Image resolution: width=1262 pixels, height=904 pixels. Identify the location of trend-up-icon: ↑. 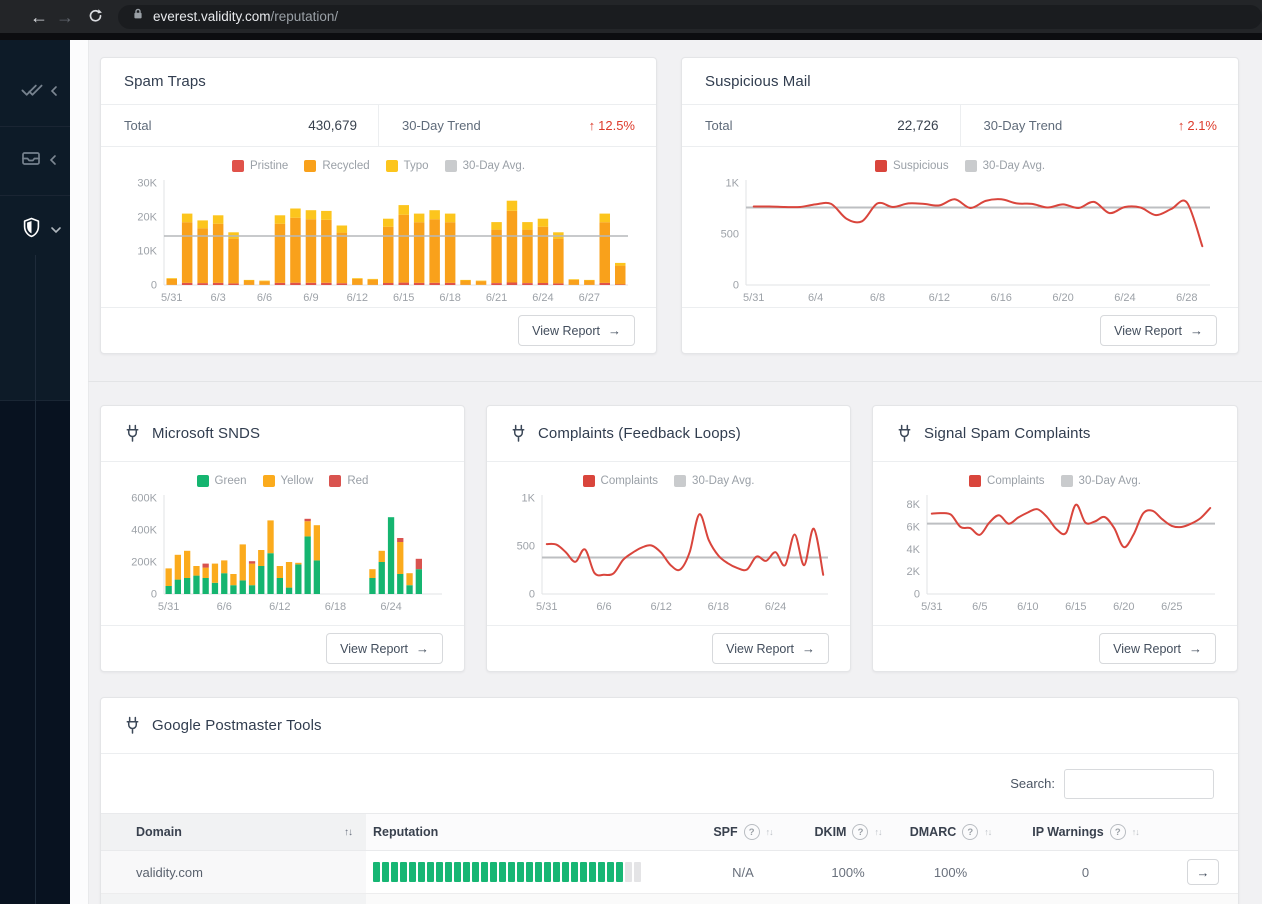
(592, 125).